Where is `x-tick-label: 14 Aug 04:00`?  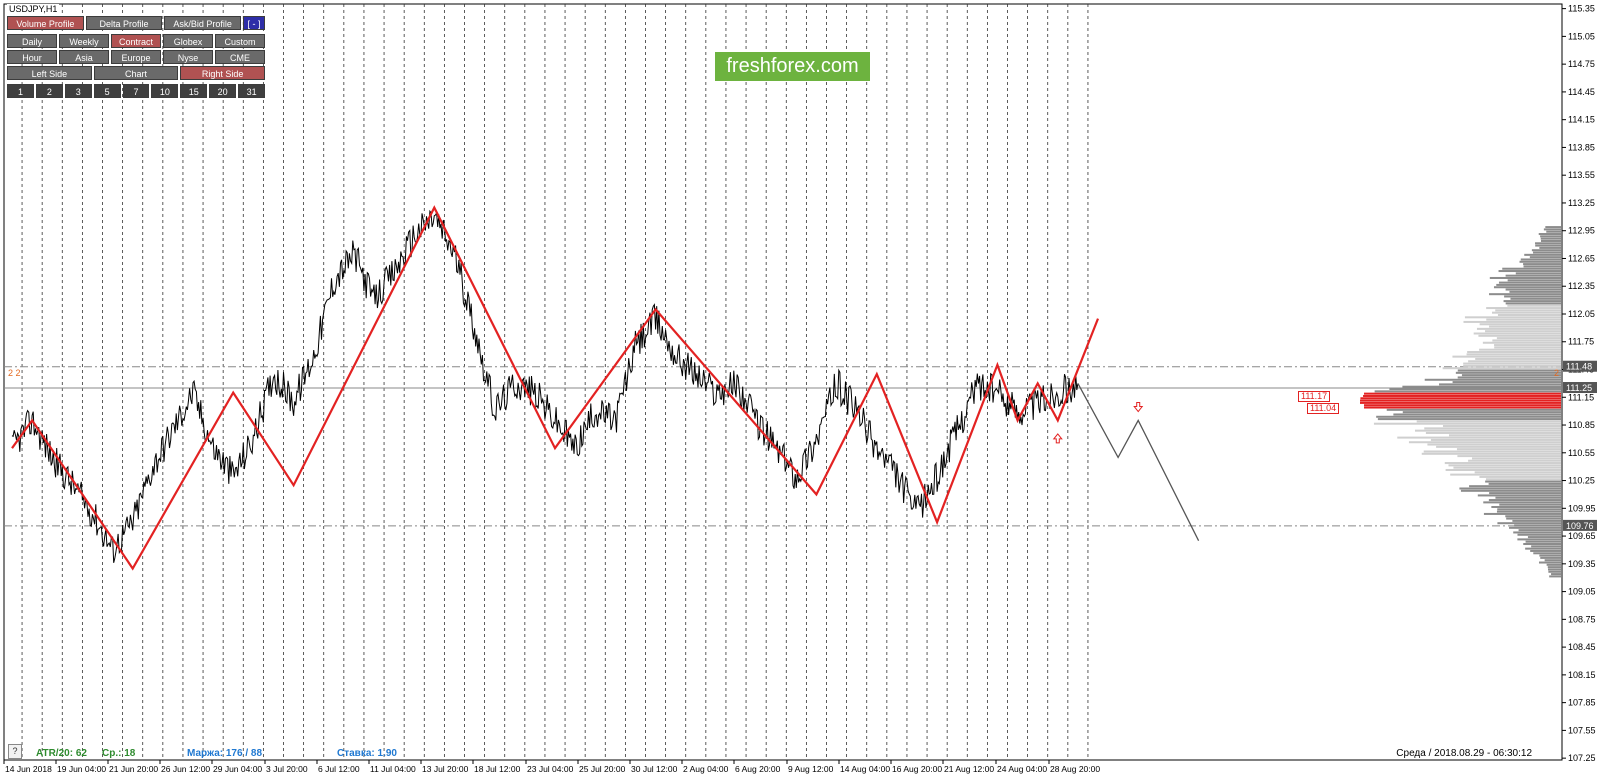 x-tick-label: 14 Aug 04:00 is located at coordinates (865, 769).